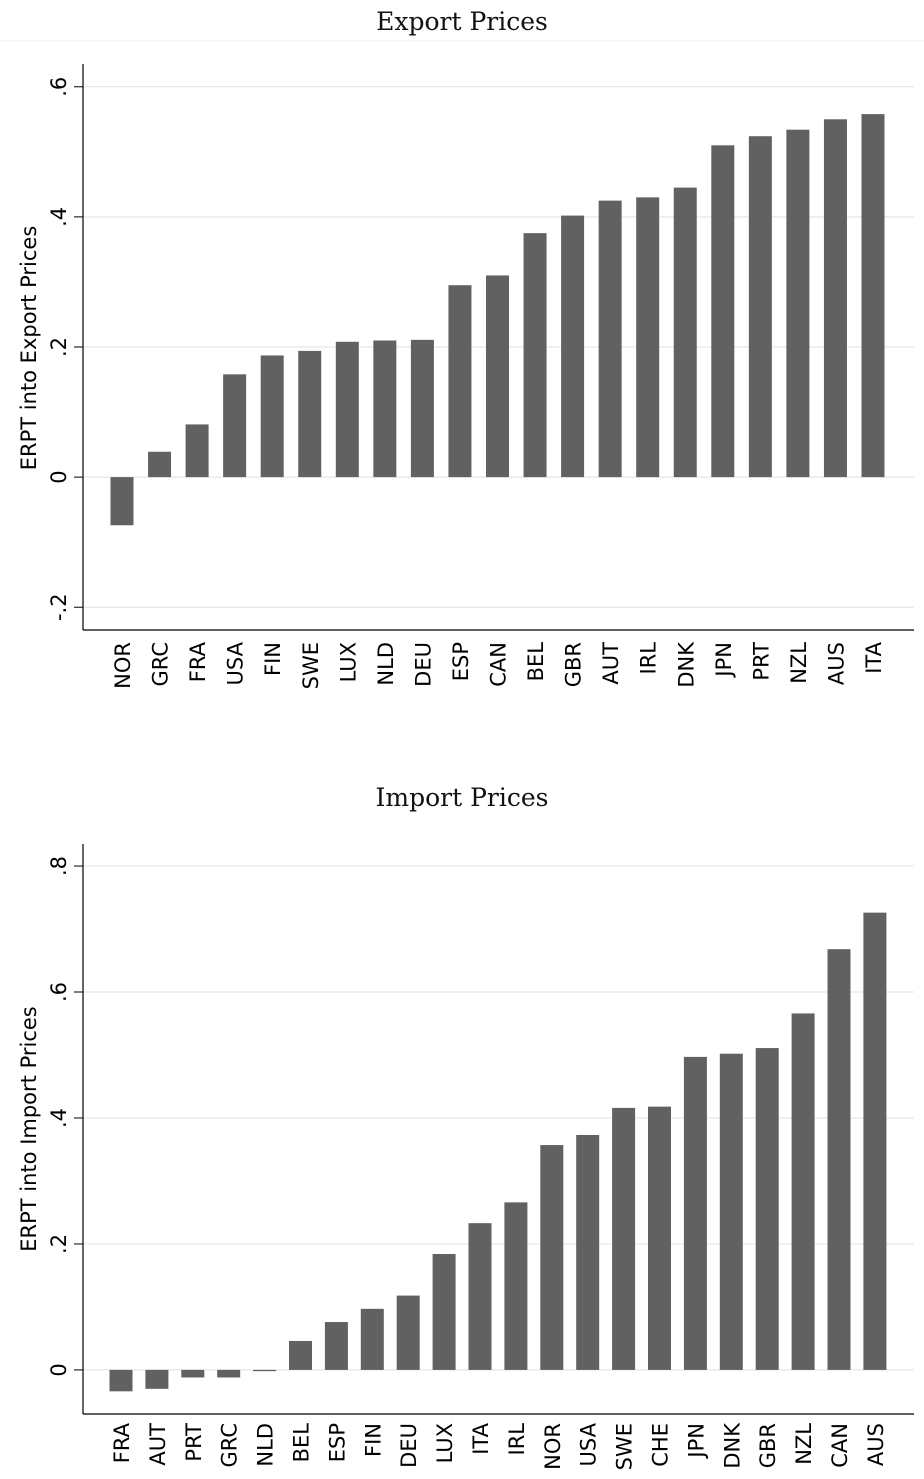 The height and width of the screenshot is (1479, 924). What do you see at coordinates (761, 661) in the screenshot?
I see `category-label: PRT` at bounding box center [761, 661].